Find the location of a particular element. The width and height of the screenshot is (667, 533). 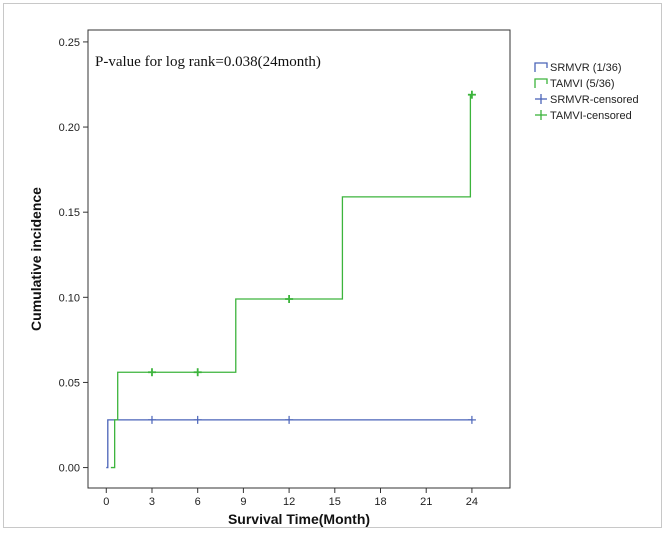

x-axis-title: Survival Time(Month) is located at coordinates (299, 519).